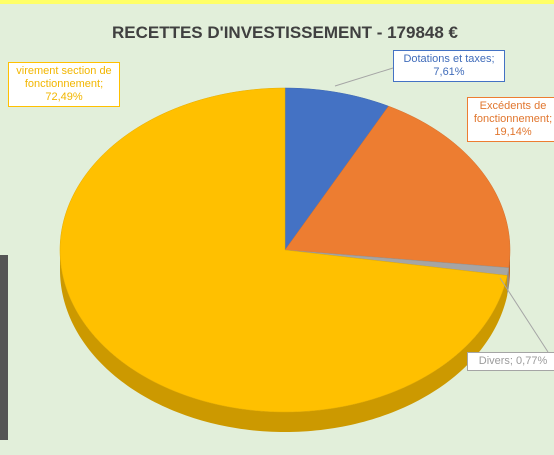 This screenshot has height=455, width=554. Describe the element at coordinates (64, 77) in the screenshot. I see `label-category: virement section de fonctionnement` at that location.